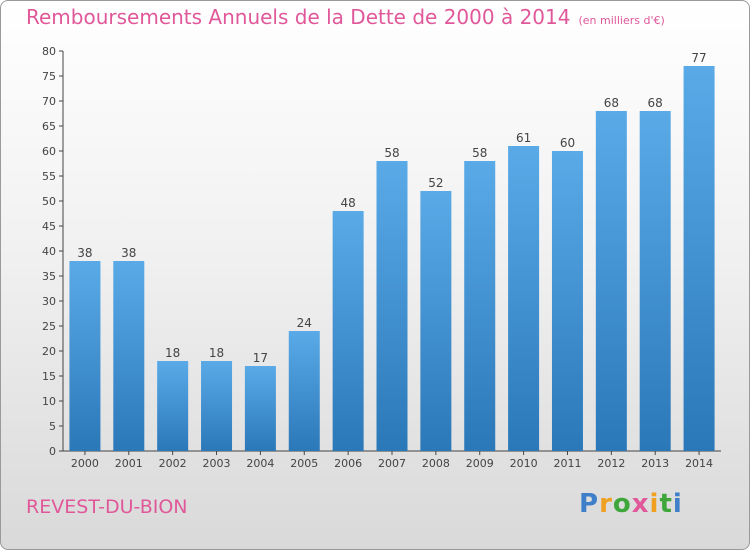  What do you see at coordinates (480, 463) in the screenshot?
I see `x-tick-label: 2009` at bounding box center [480, 463].